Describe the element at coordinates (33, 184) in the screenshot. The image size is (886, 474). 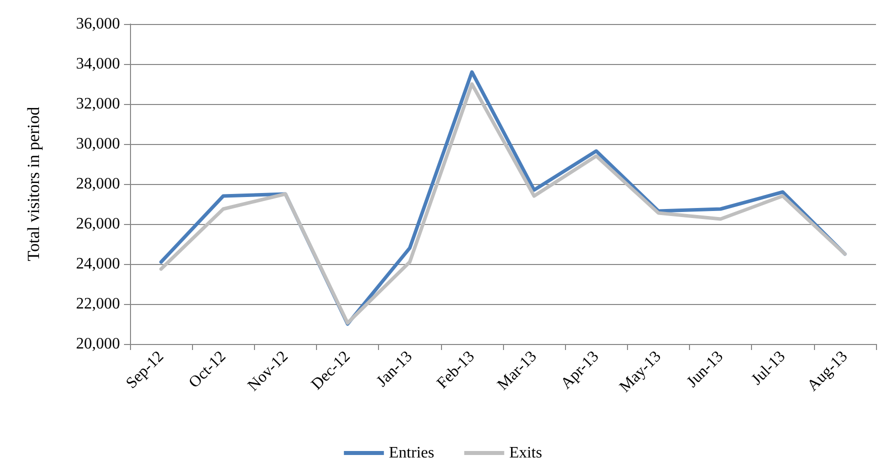
I see `y-axis-title: Total visitors in period` at that location.